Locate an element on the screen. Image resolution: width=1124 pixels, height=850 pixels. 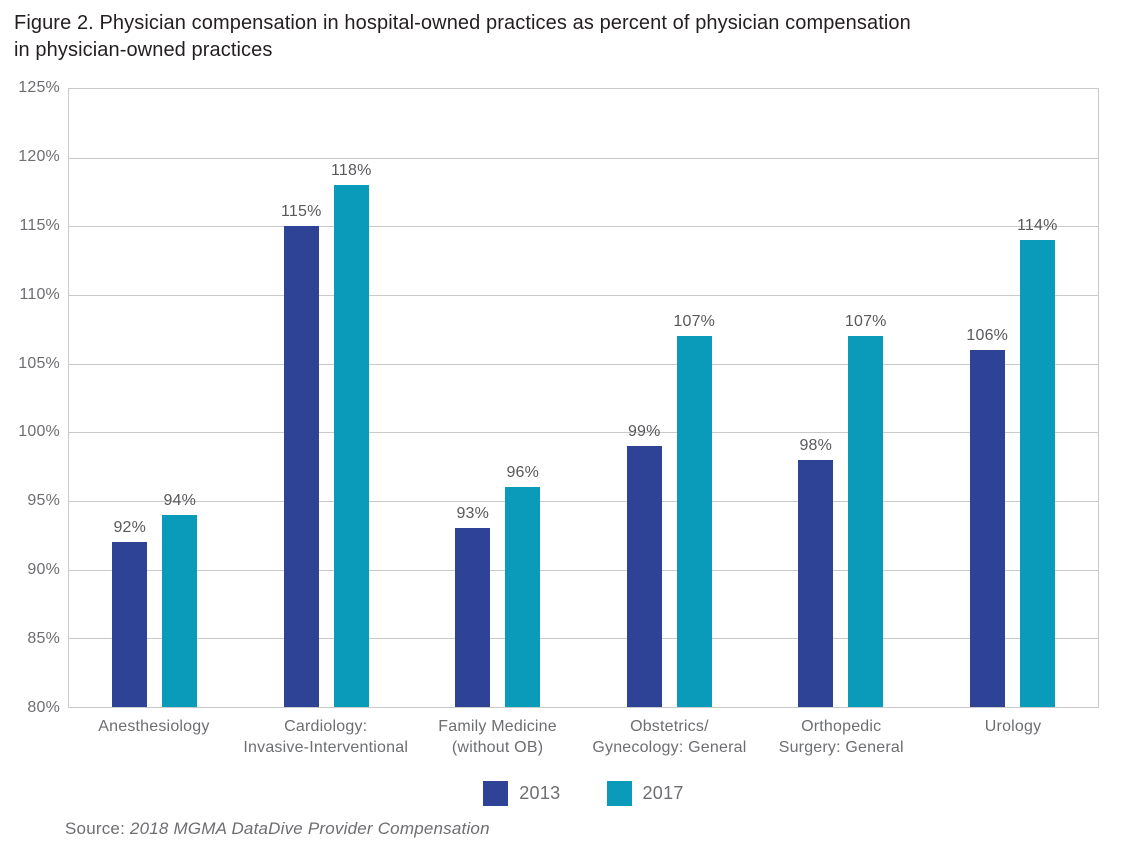
x-category-label: Family Medicine (without OB) is located at coordinates (497, 737).